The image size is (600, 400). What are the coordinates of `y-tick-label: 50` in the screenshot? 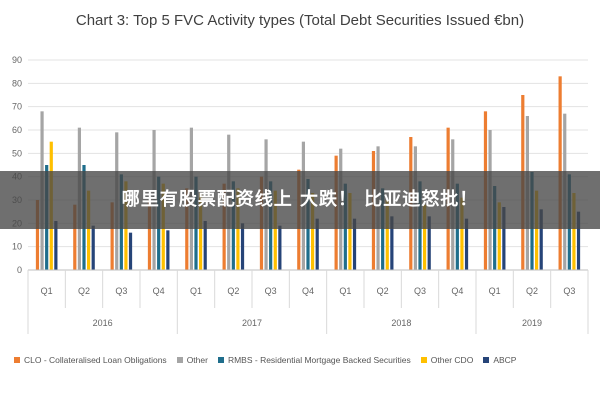 It's located at (17, 153).